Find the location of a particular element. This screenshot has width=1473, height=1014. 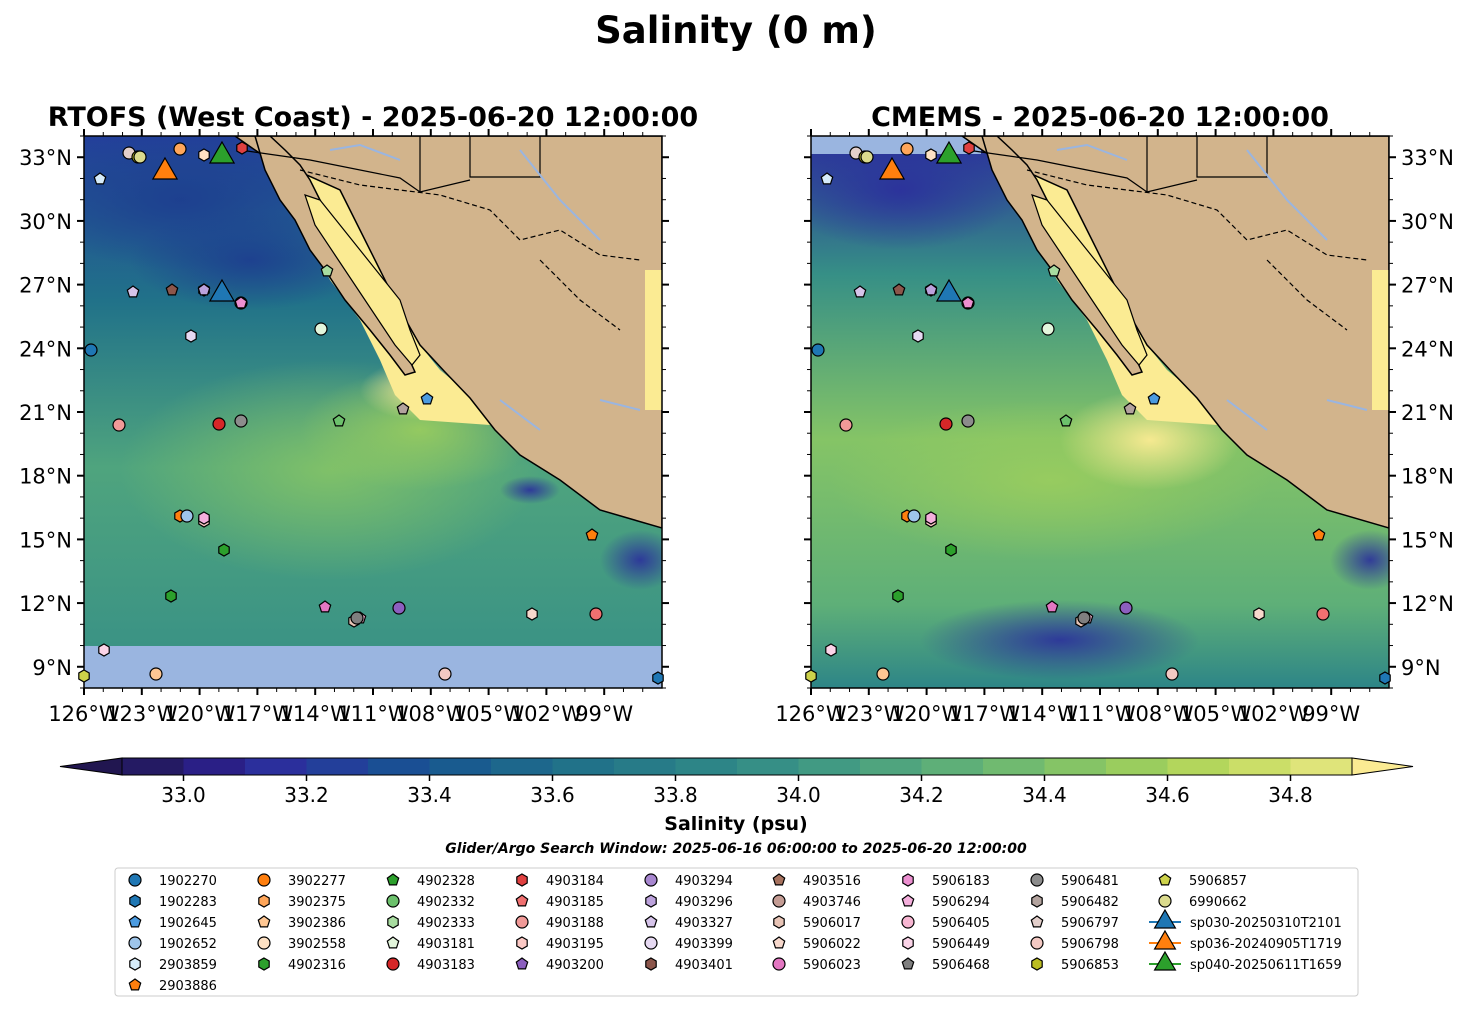

river is located at coordinates (485, 287).